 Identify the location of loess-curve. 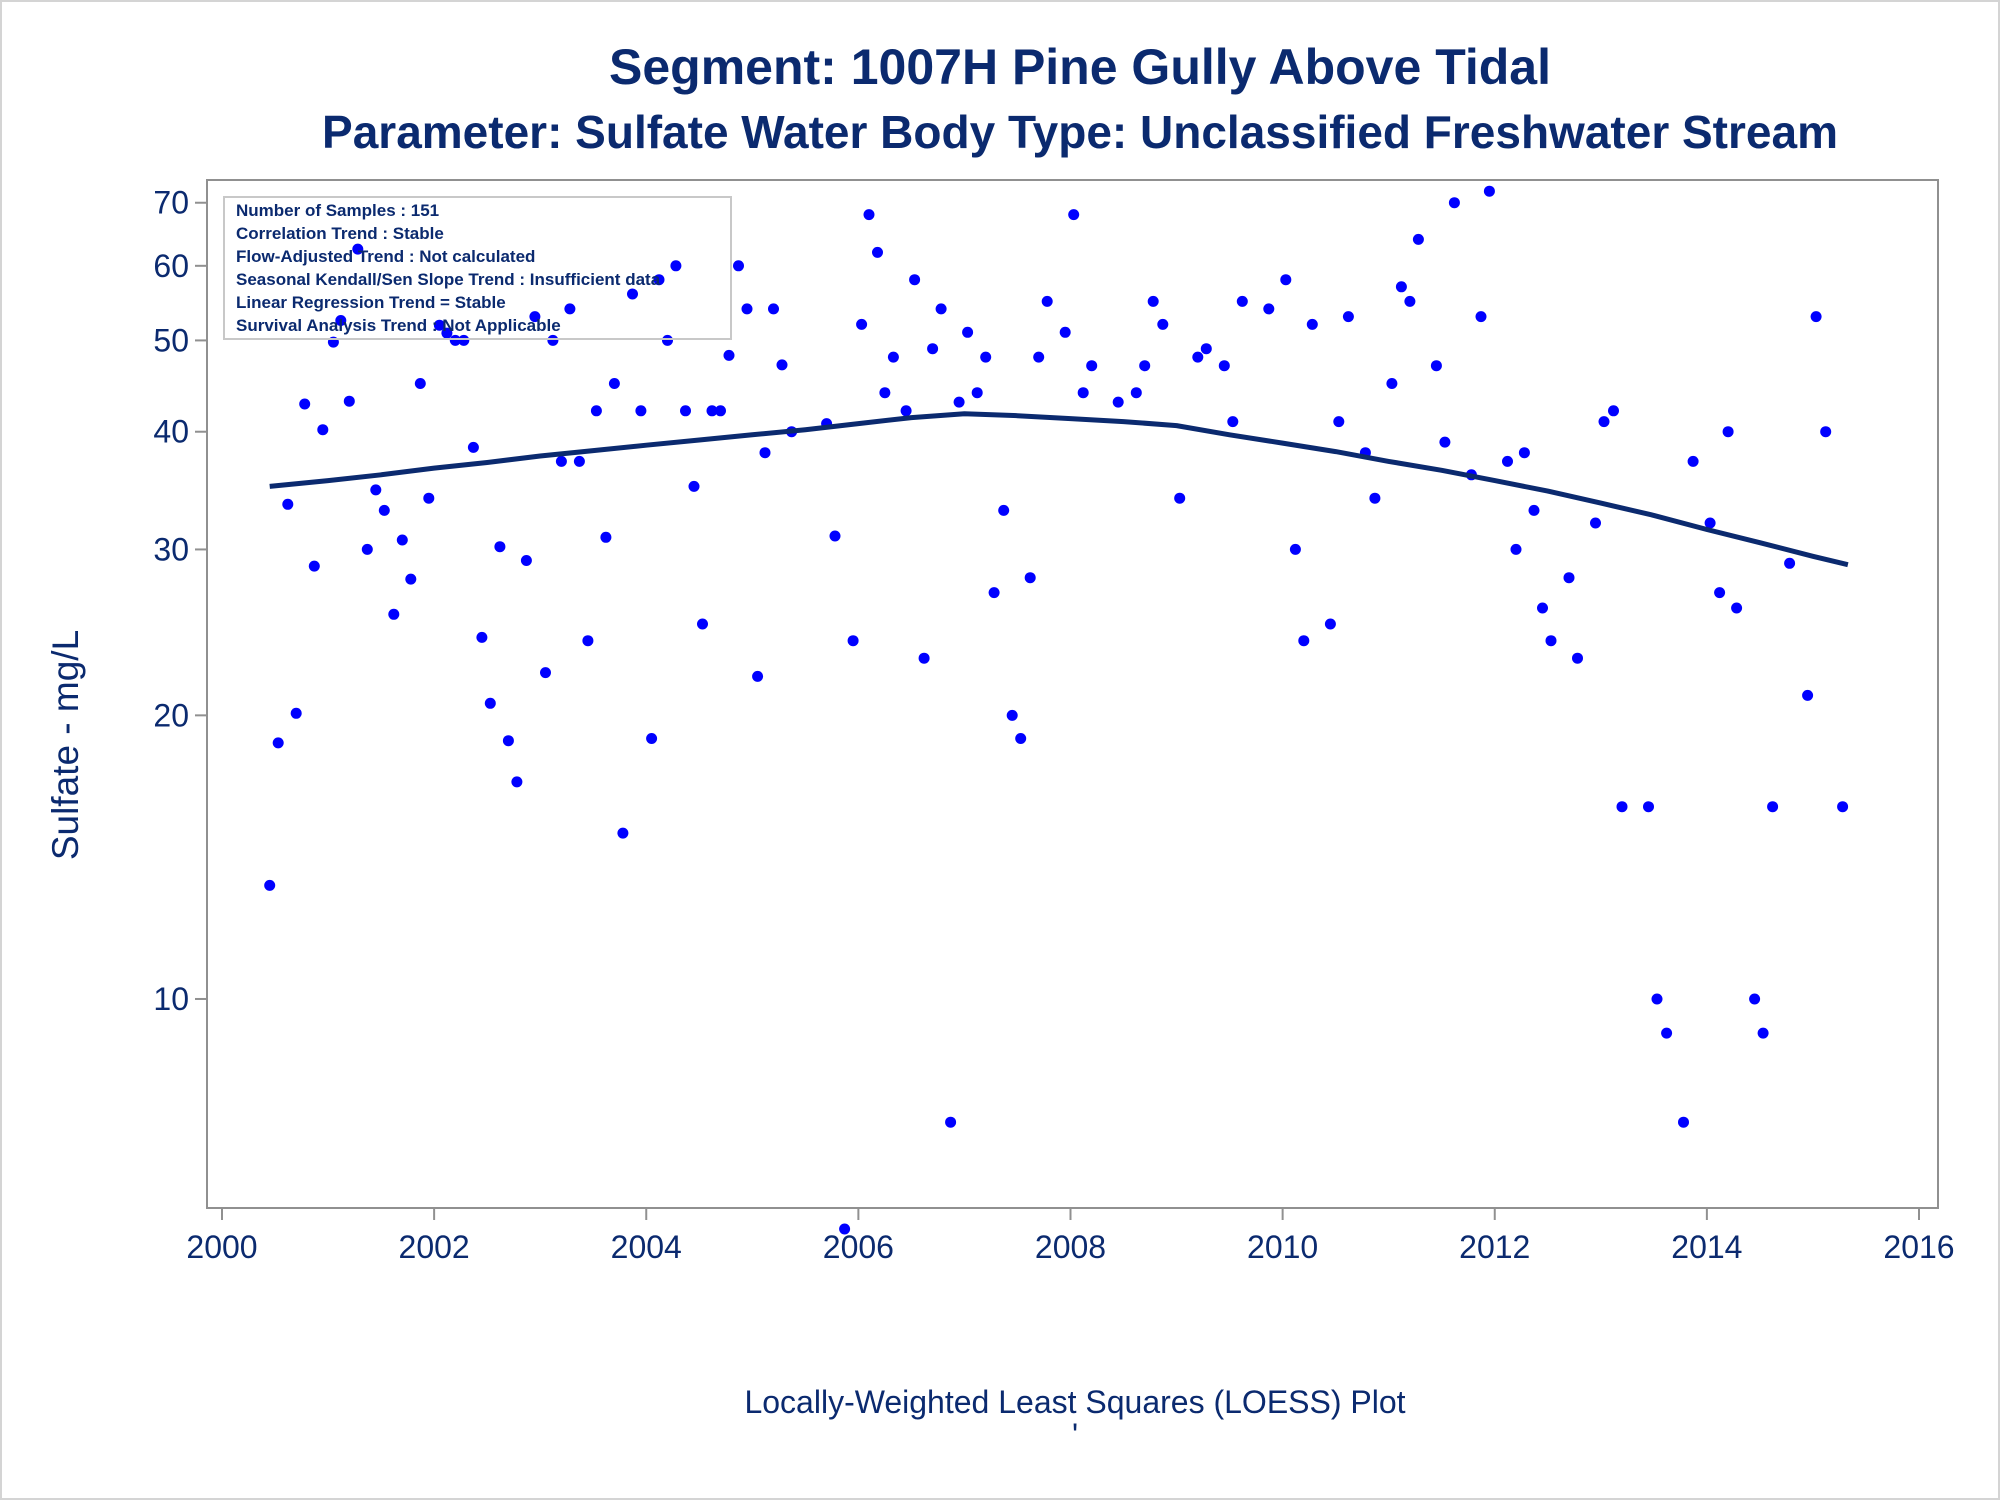
(1059, 489).